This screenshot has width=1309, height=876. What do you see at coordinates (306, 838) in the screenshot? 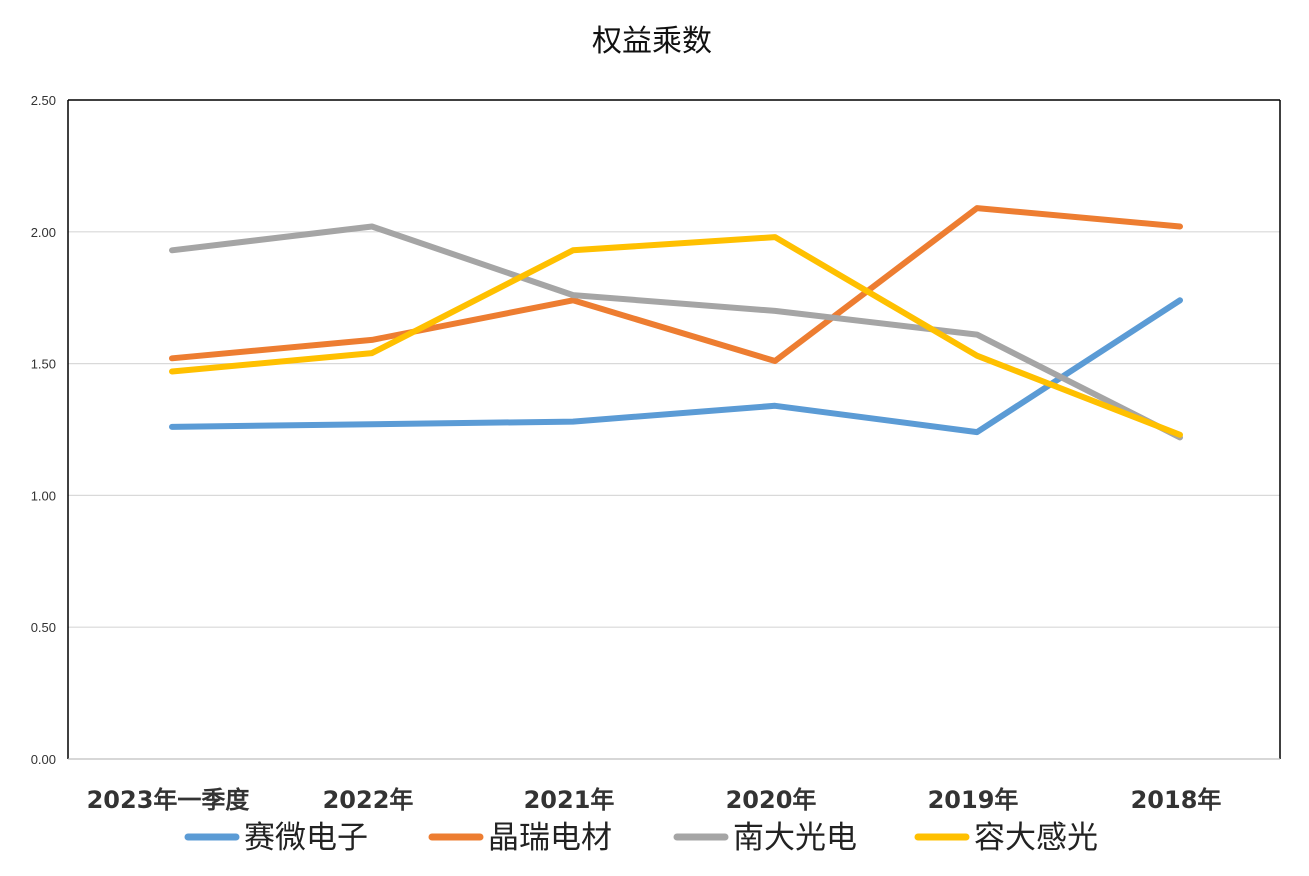
I see `legend-label: 赛微电子` at bounding box center [306, 838].